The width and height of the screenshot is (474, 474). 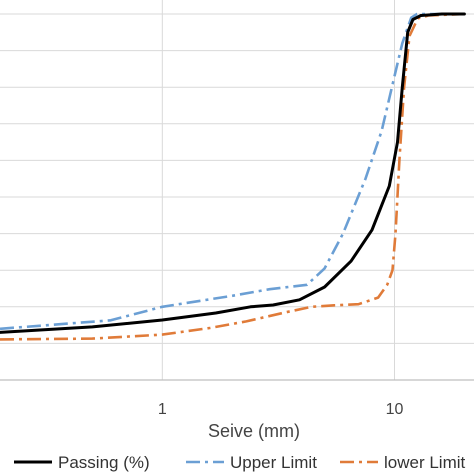 What do you see at coordinates (281, 409) in the screenshot?
I see `x-tick-labels: 1 10` at bounding box center [281, 409].